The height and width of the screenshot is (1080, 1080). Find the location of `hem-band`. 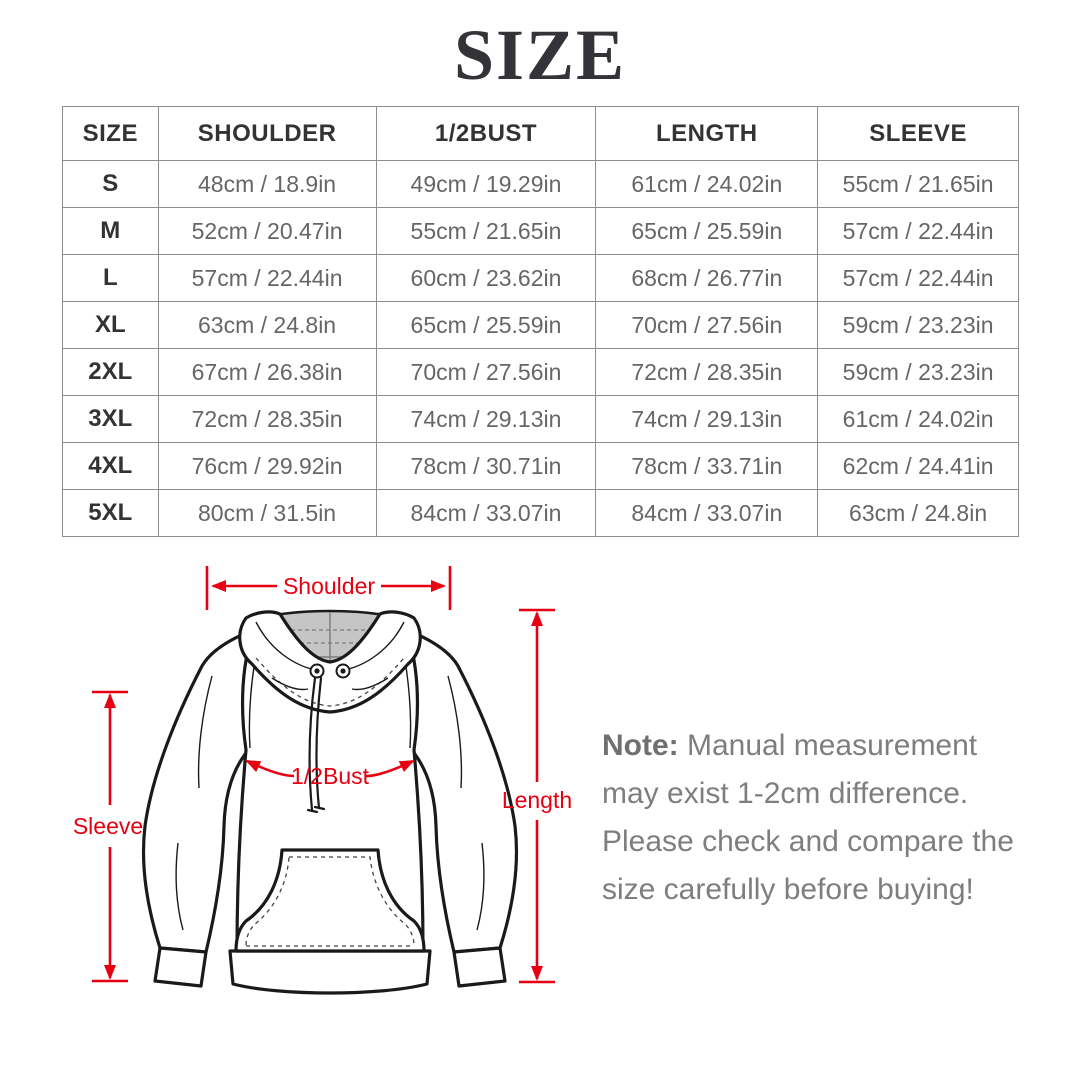

hem-band is located at coordinates (330, 972).